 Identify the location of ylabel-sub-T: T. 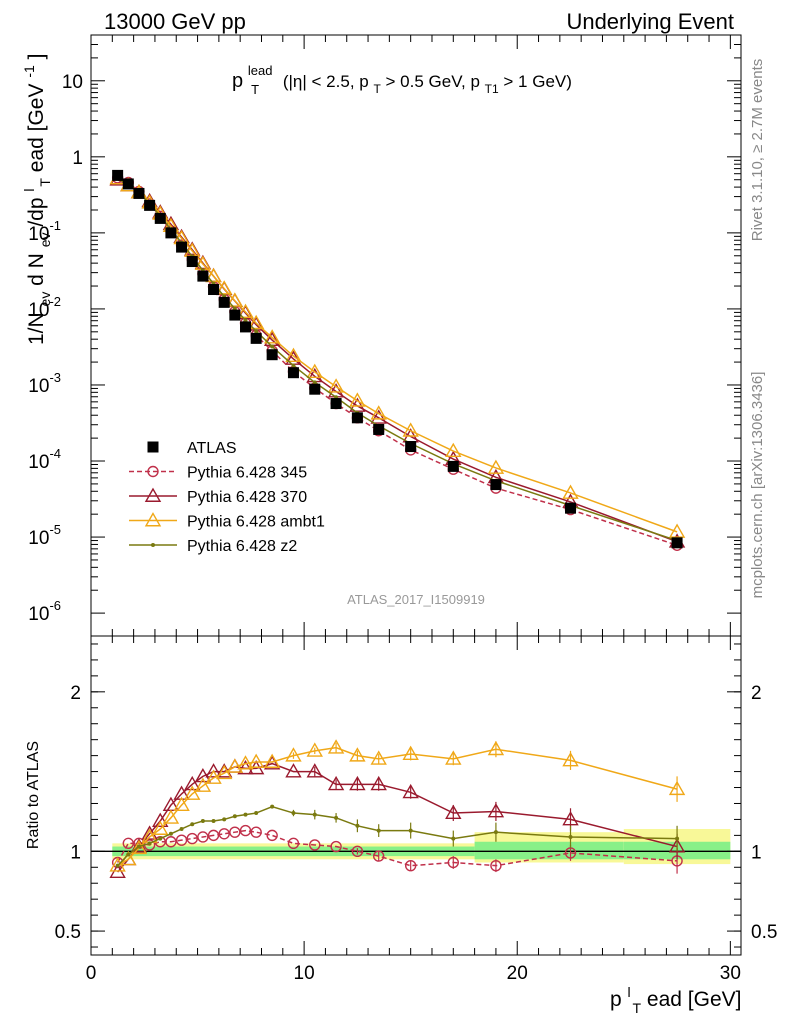
(45, 182).